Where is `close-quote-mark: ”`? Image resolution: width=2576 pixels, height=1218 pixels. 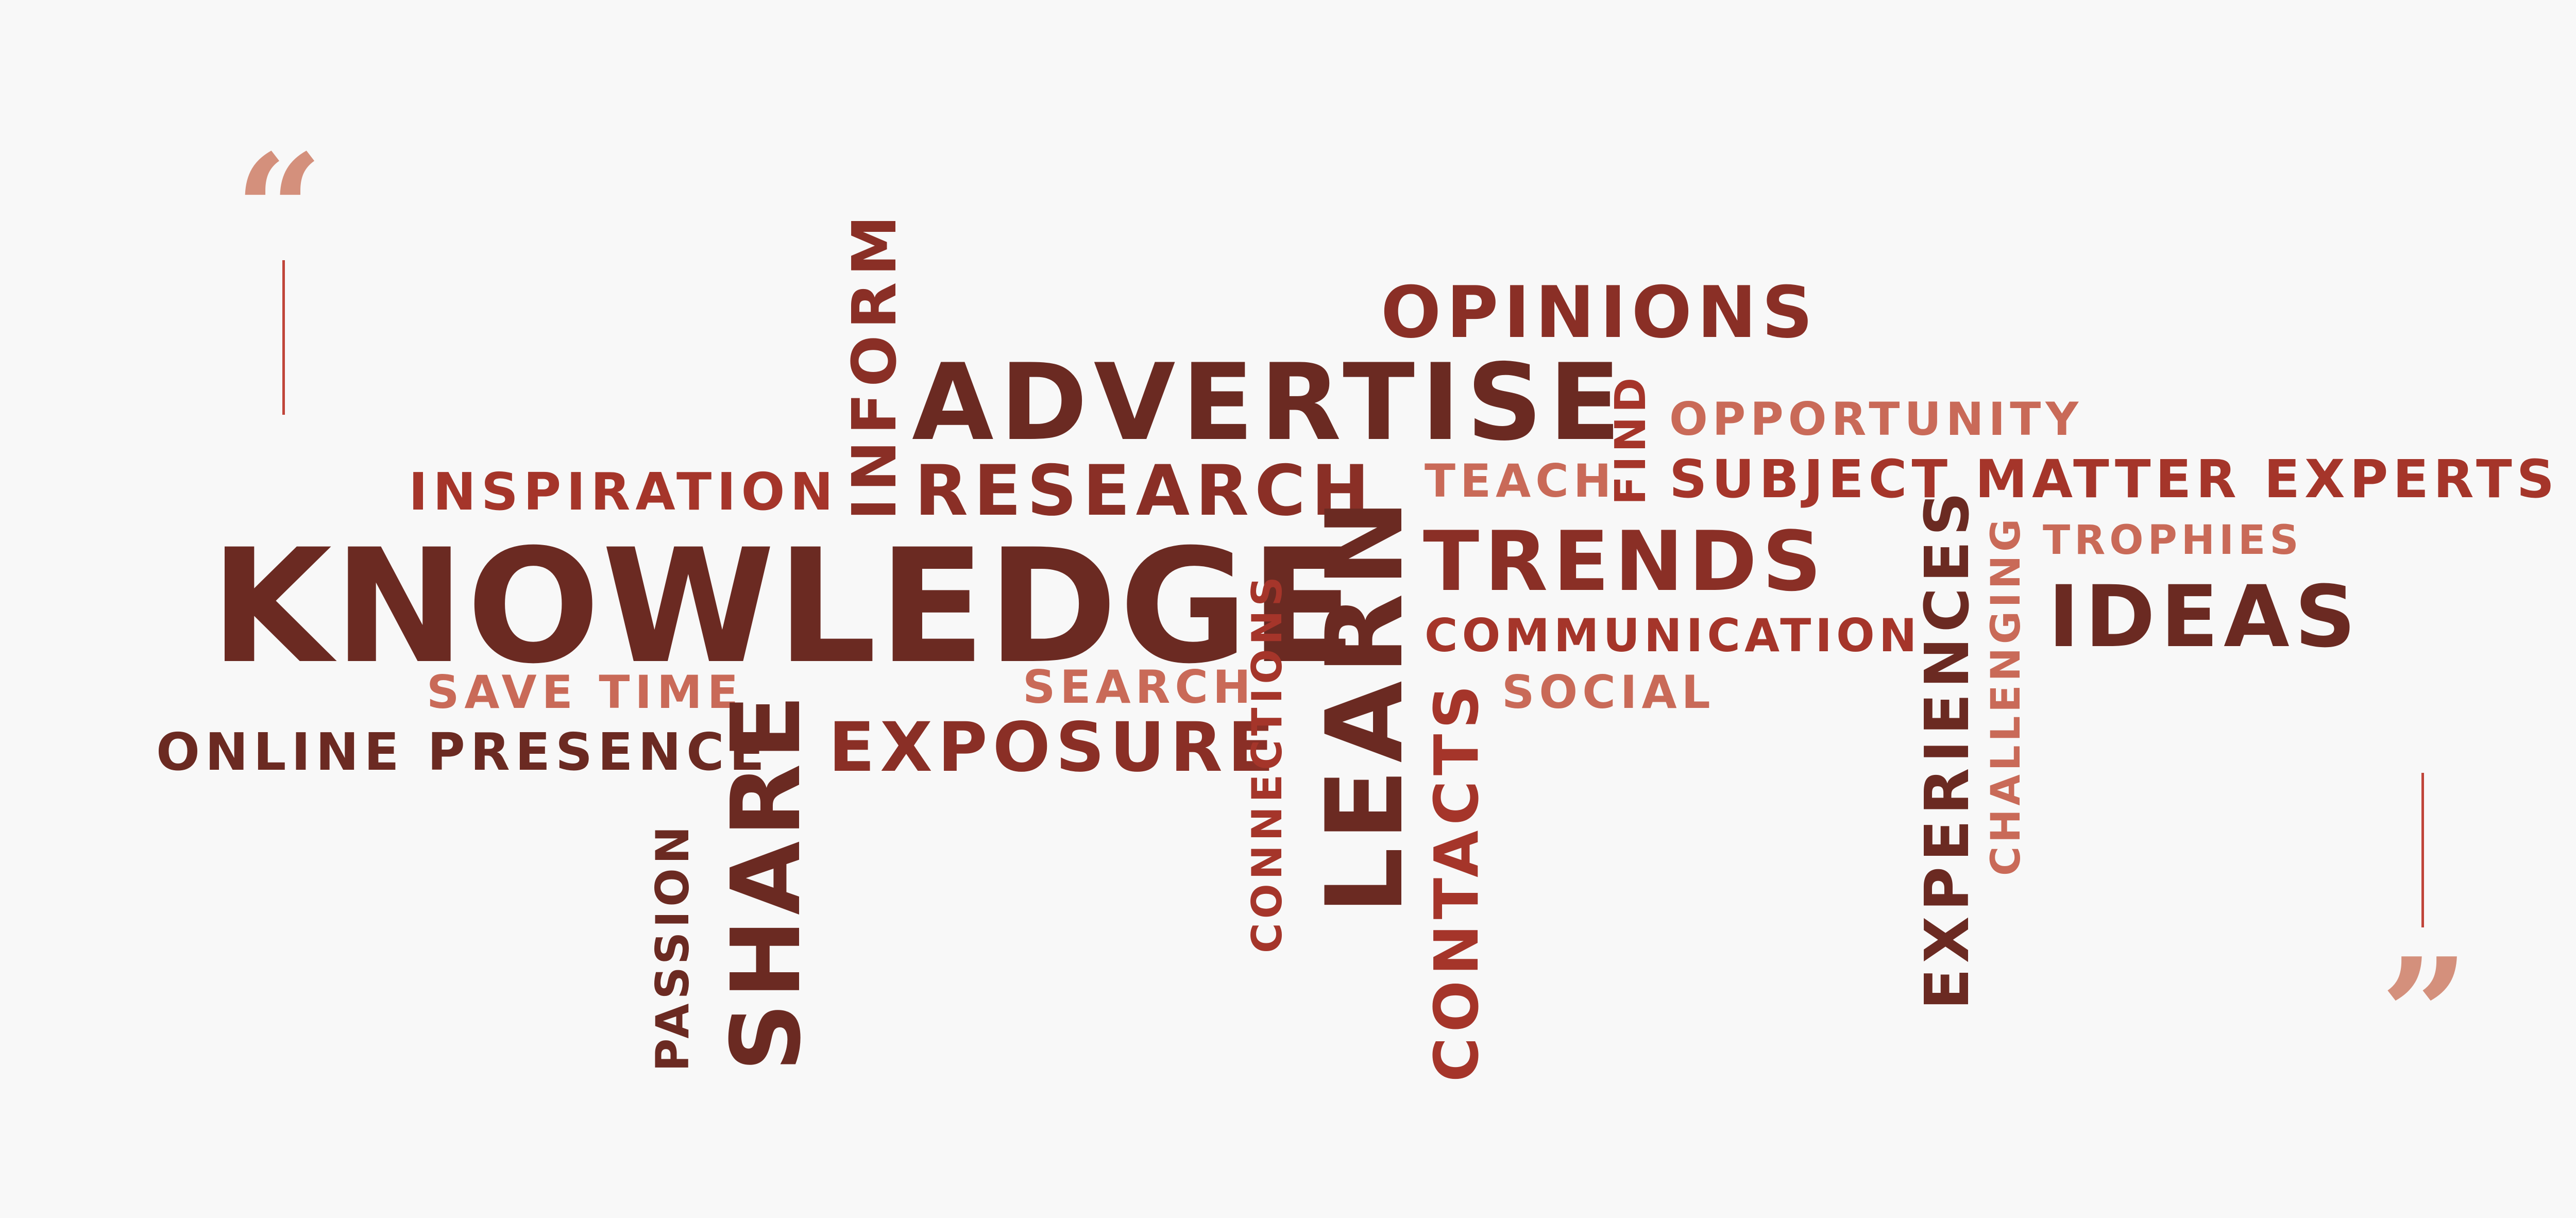 close-quote-mark: ” is located at coordinates (2424, 1015).